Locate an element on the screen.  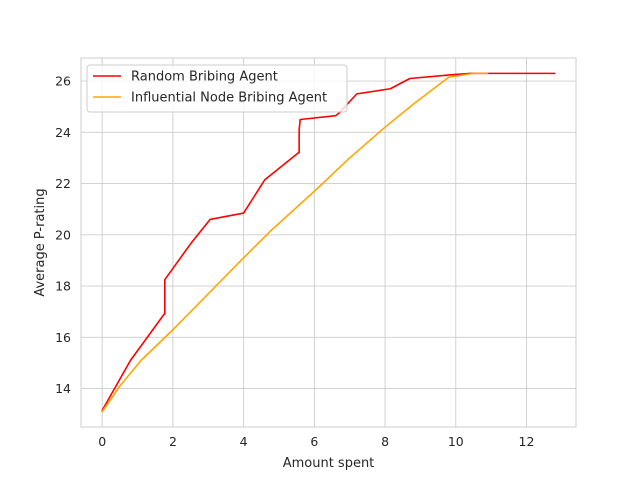
x-tick-label: 10 is located at coordinates (456, 441).